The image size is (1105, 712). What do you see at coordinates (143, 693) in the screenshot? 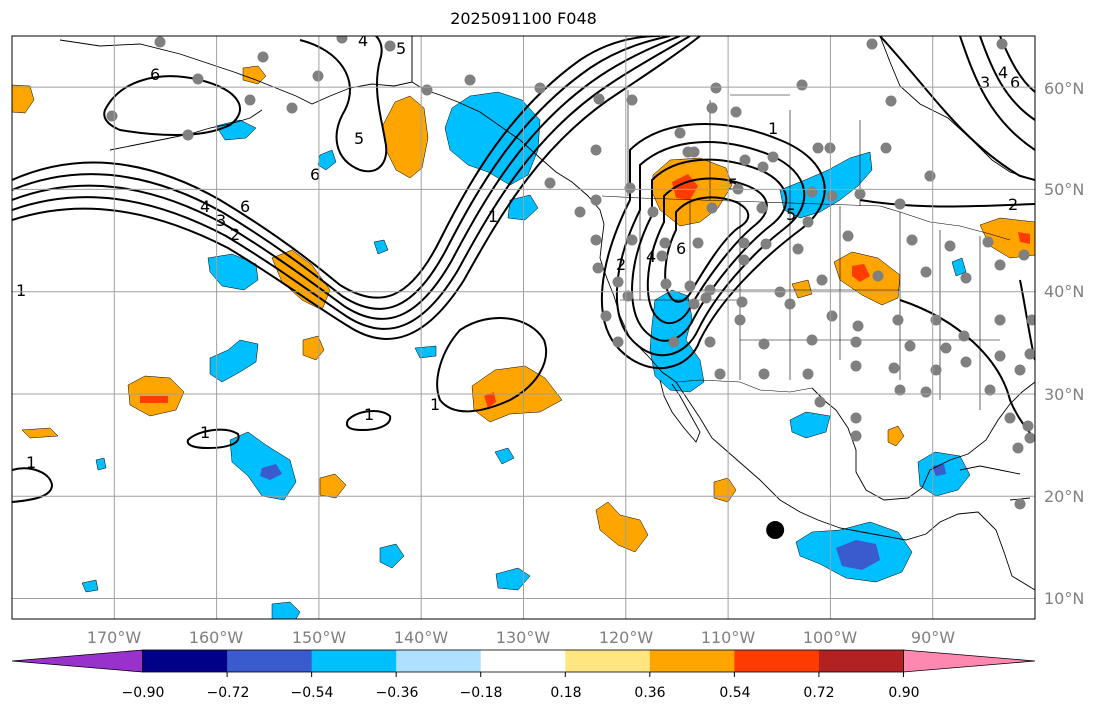
I see `colorbar-tick-label: −0.90` at bounding box center [143, 693].